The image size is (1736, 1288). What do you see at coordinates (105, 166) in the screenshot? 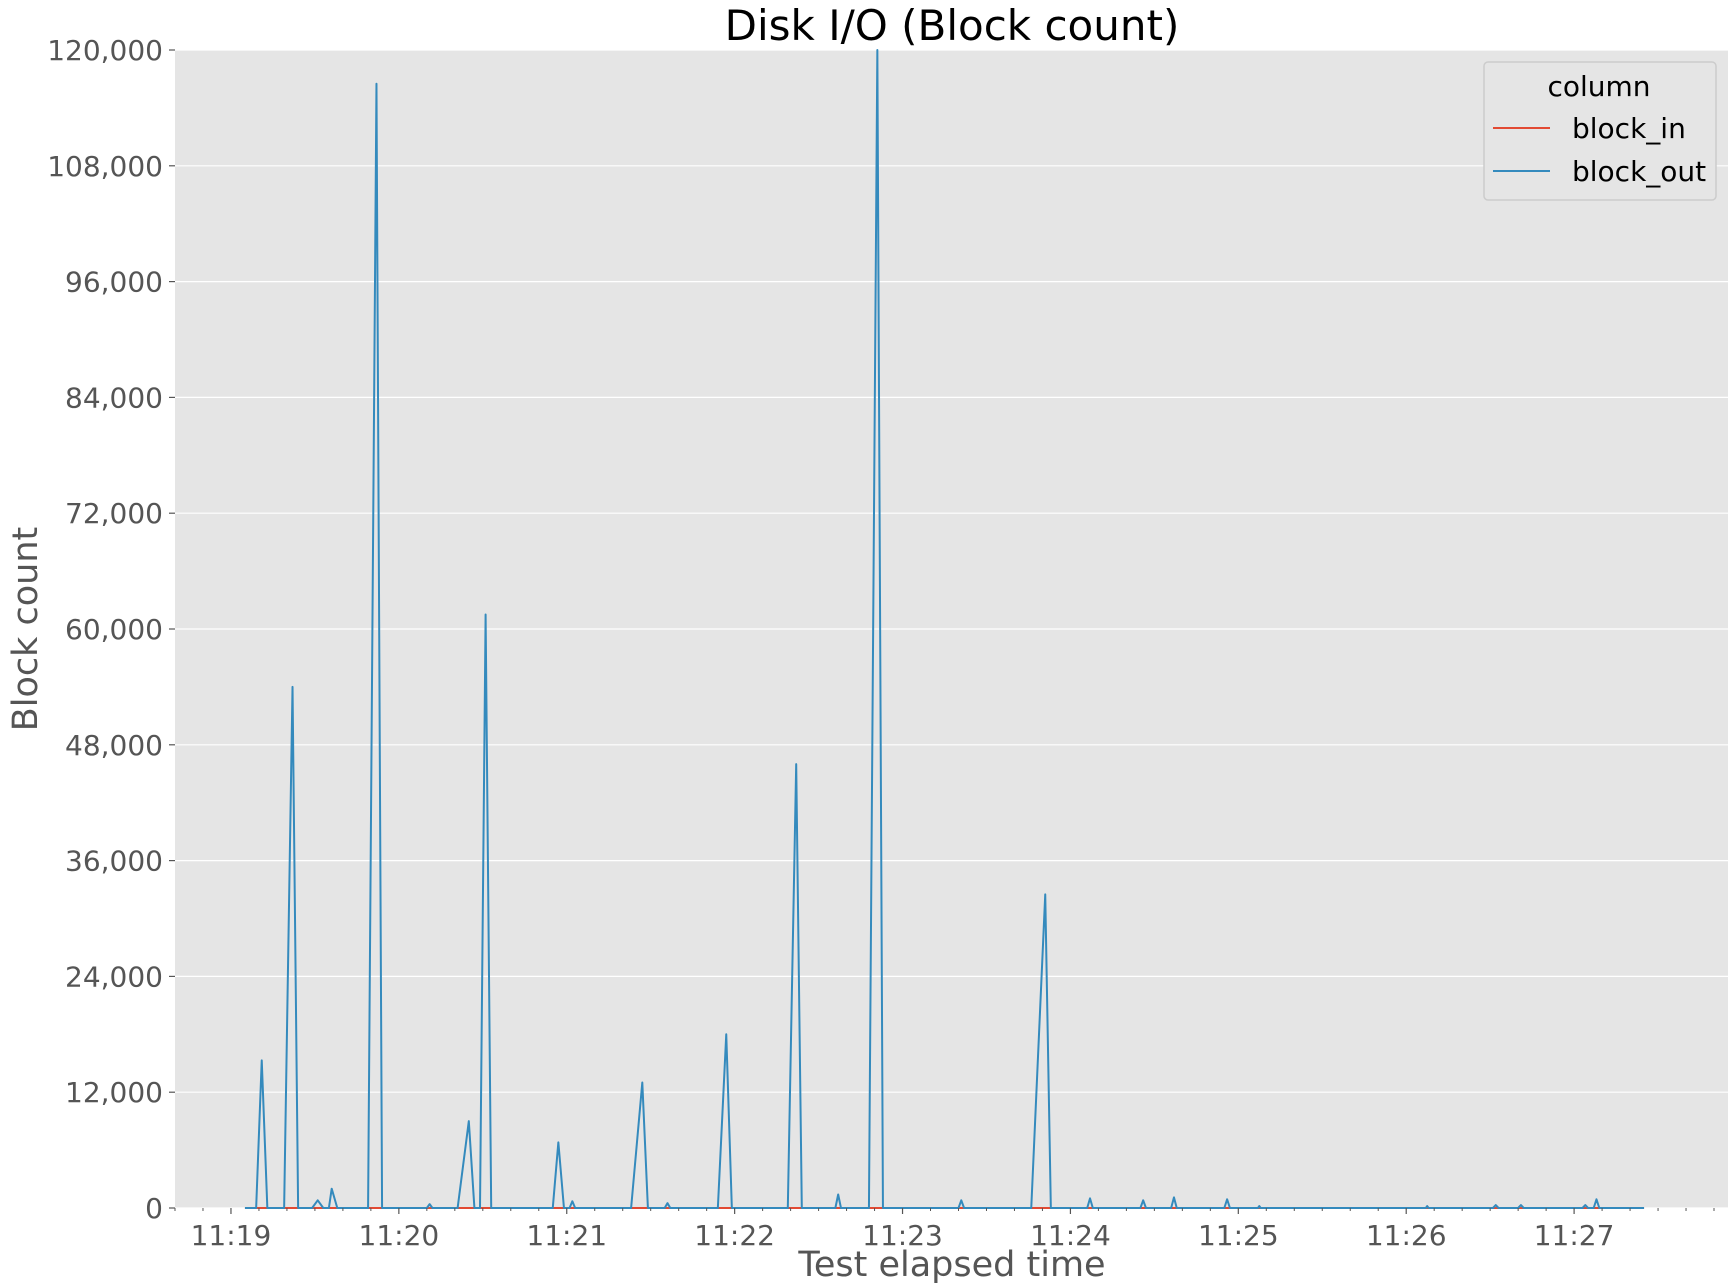
I see `y-tick-label: 108,000` at bounding box center [105, 166].